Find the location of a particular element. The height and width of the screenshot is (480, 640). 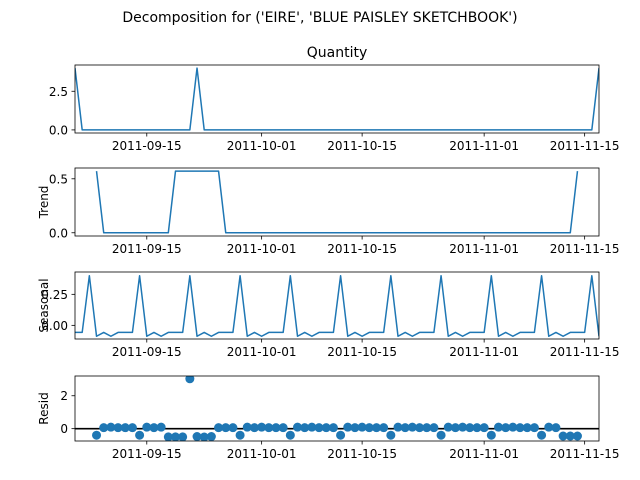

y-tick-label: 0.00 is located at coordinates (54, 326).